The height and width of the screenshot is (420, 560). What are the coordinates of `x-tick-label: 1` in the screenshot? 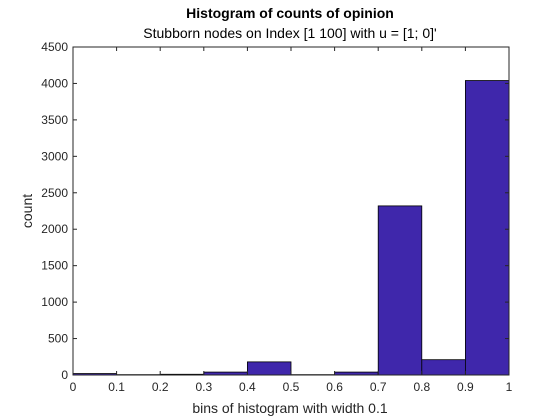 It's located at (509, 387).